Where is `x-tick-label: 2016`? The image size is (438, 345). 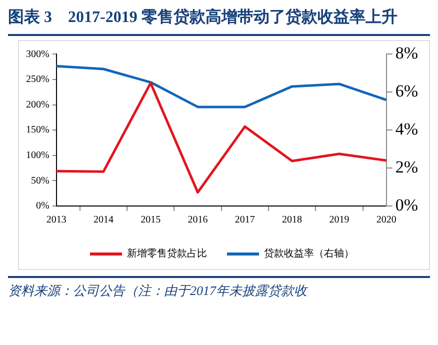 x-tick-label: 2016 is located at coordinates (198, 220).